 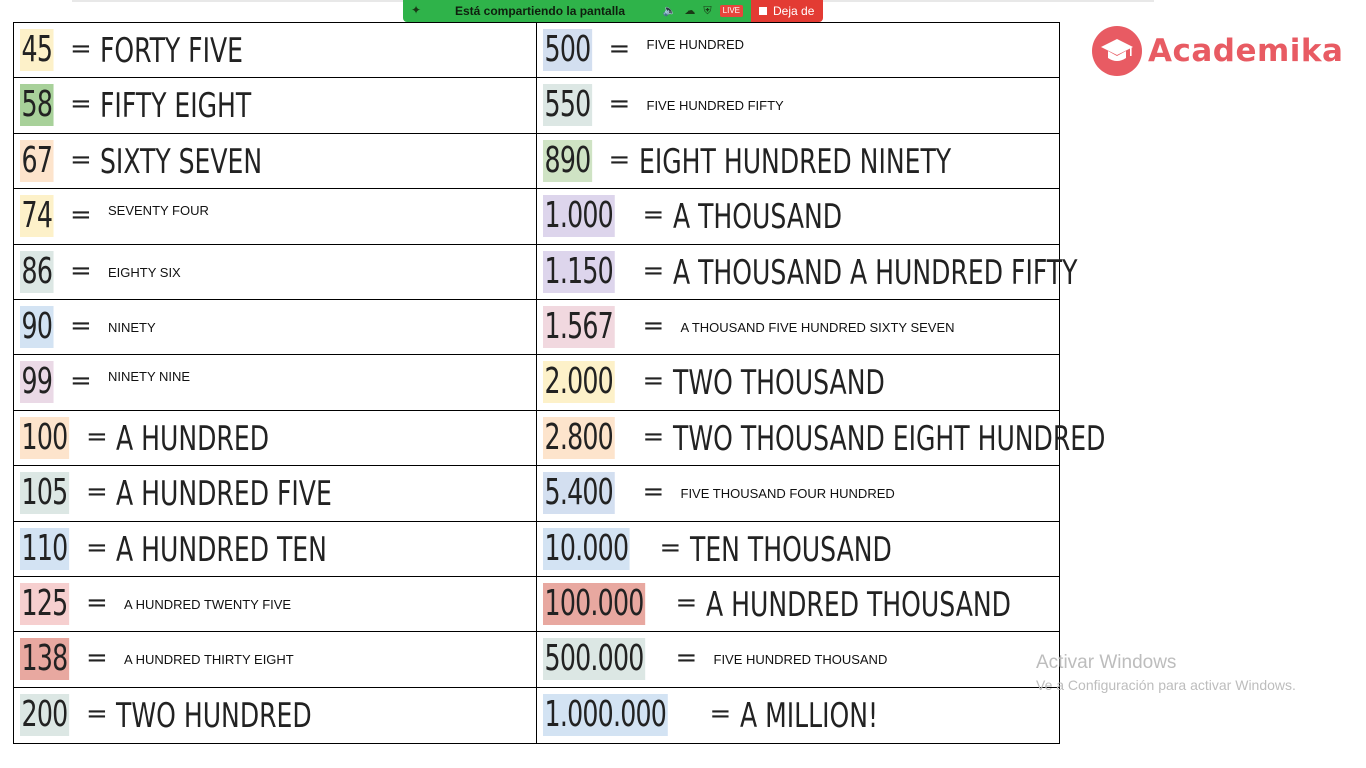 I want to click on stop-share-button: Deja de, so click(x=787, y=11).